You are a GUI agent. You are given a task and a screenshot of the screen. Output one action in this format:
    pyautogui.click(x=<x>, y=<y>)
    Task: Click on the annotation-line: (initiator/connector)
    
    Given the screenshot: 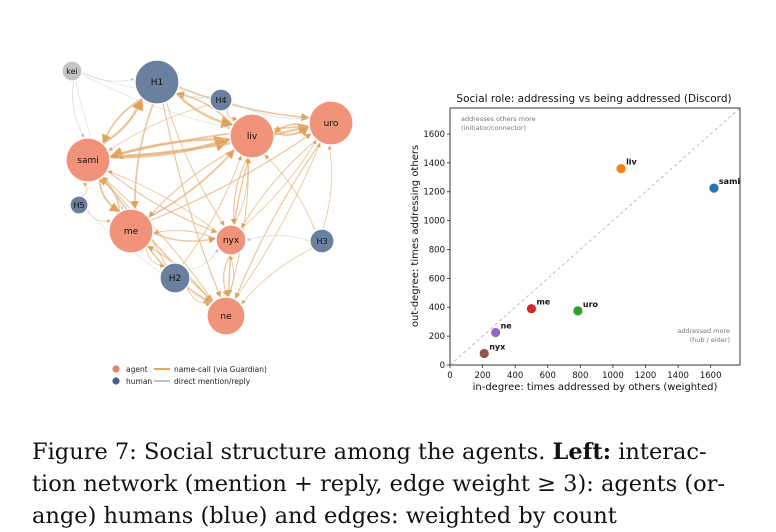 What is the action you would take?
    pyautogui.click(x=493, y=128)
    